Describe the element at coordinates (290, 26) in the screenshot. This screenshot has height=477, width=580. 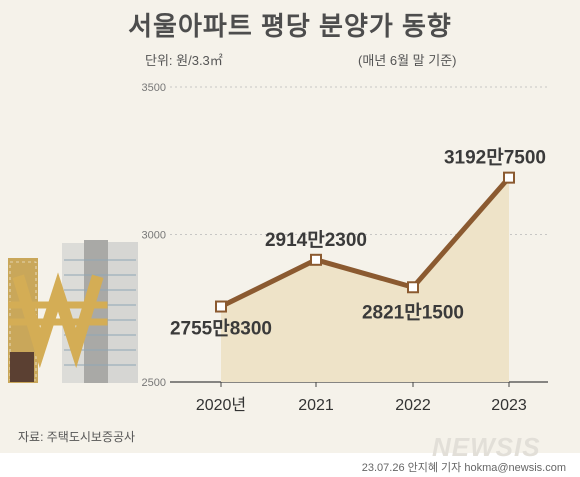
I see `chart-title: 서울아파트 평당 분양가 동향` at that location.